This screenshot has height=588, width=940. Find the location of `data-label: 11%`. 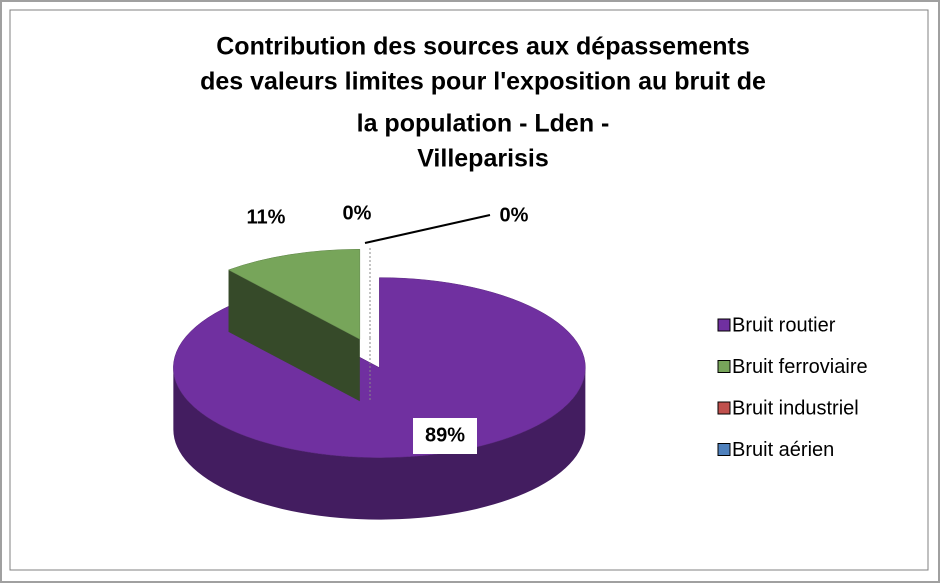

data-label: 11% is located at coordinates (266, 217).